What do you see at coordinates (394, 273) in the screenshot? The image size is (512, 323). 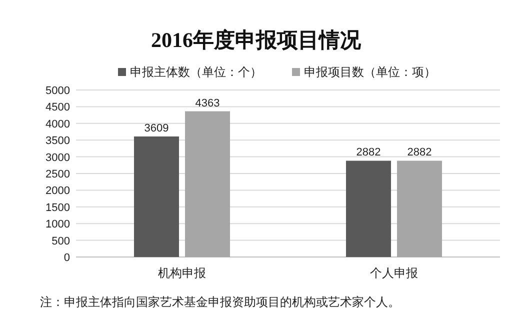 I see `x-tick-label: 个人申报` at bounding box center [394, 273].